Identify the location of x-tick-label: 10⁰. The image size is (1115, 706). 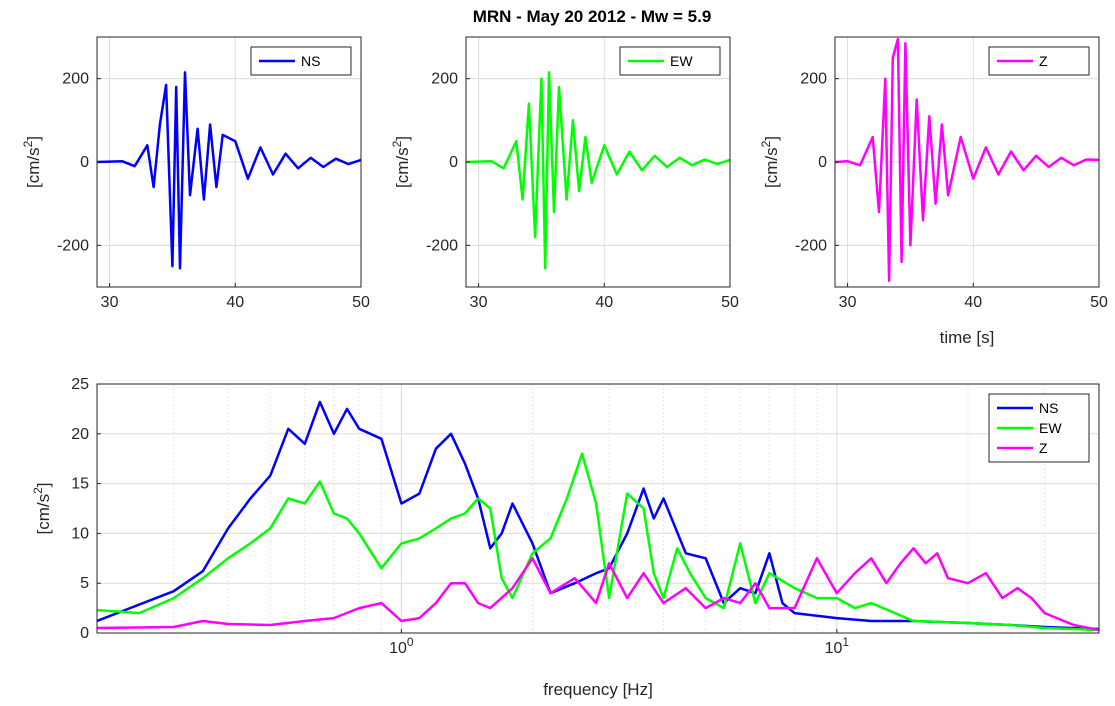
(401, 646).